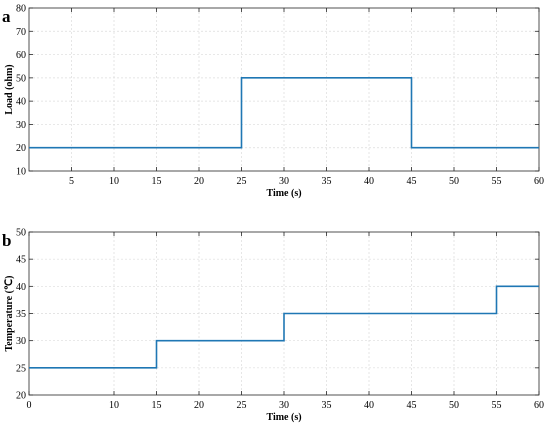 Image resolution: width=550 pixels, height=425 pixels. I want to click on y-tick-label: 35, so click(21, 314).